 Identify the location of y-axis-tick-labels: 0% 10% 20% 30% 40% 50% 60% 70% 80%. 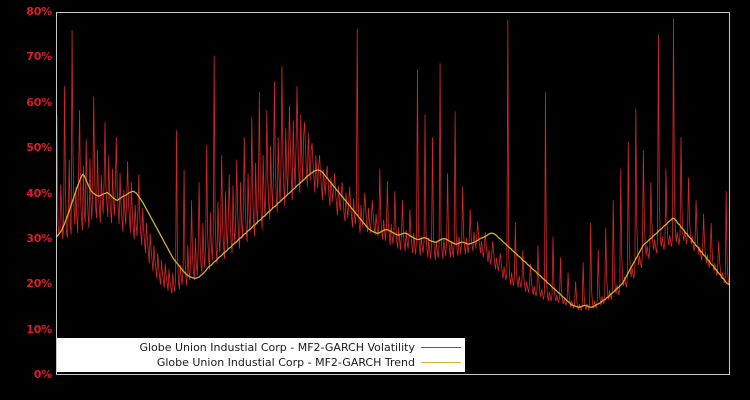
(26, 200).